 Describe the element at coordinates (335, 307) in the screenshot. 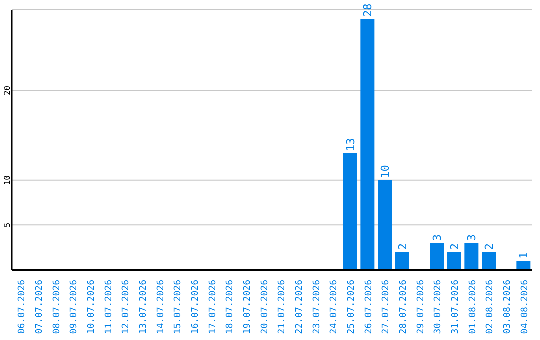

I see `x-tick-label: 24.07.2026` at that location.